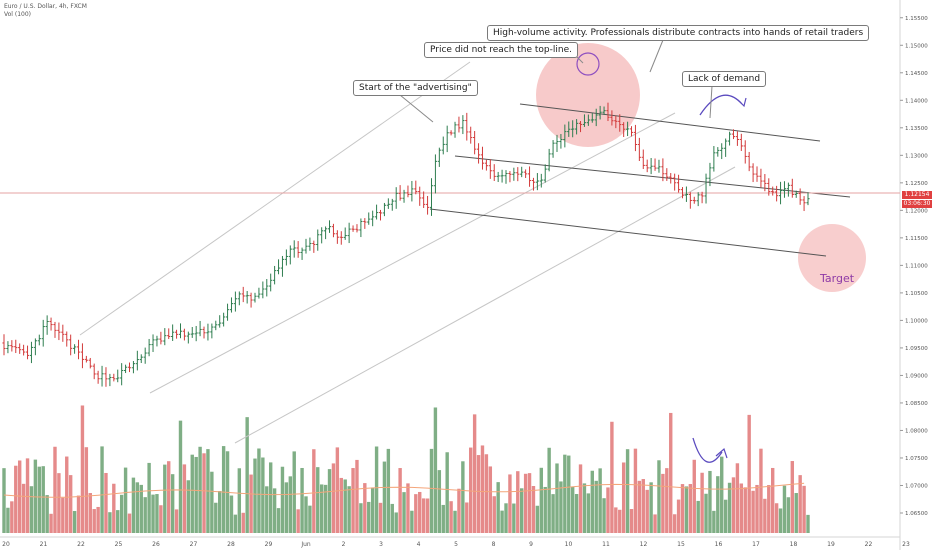  What do you see at coordinates (916, 514) in the screenshot?
I see `y-tick-label: 1.06500` at bounding box center [916, 514].